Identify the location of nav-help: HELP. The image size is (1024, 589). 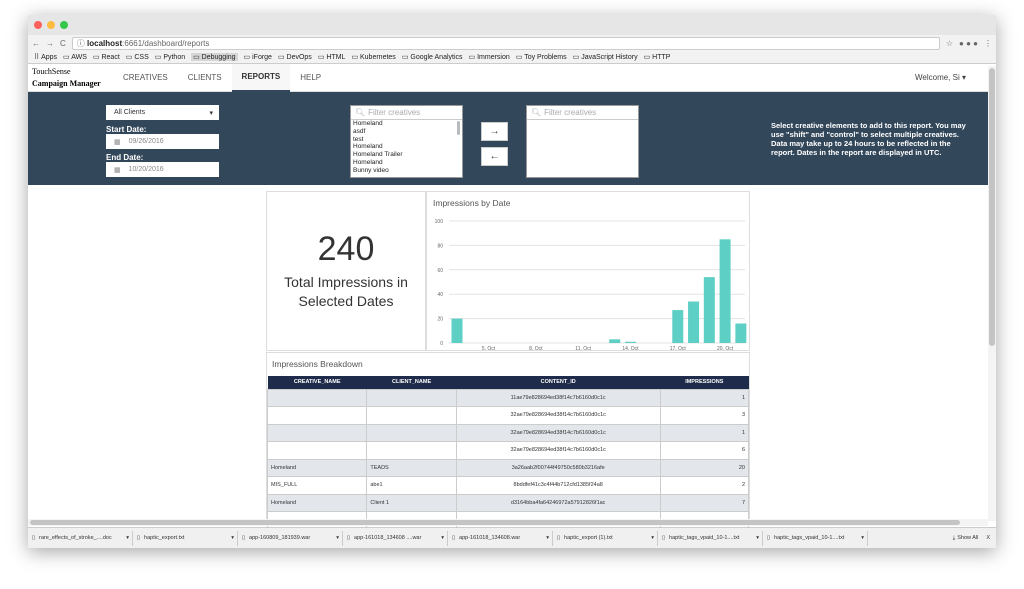
(311, 77).